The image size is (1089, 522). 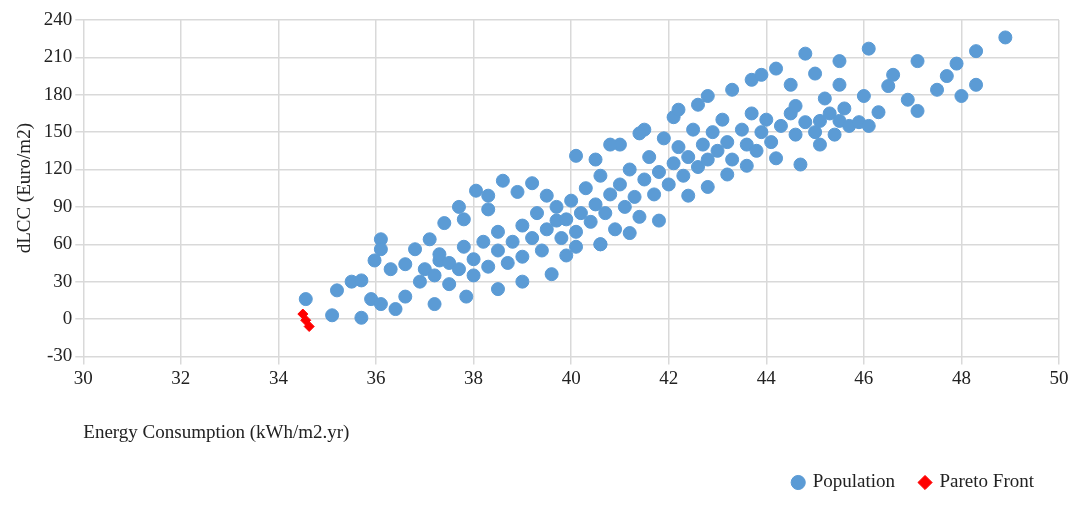 I want to click on x-tick-label: 42, so click(x=669, y=377).